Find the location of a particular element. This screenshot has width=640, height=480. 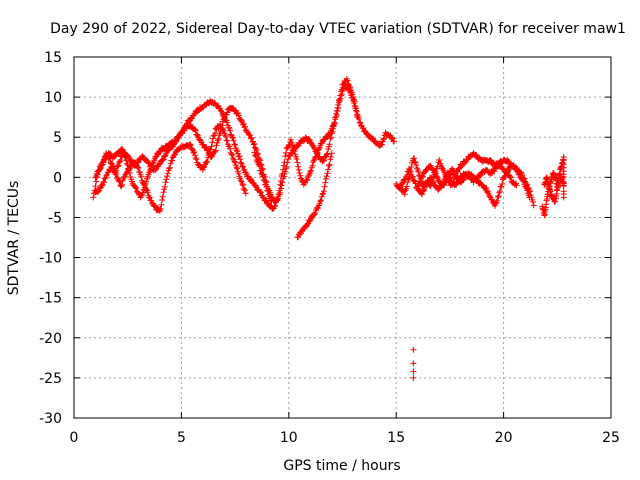

x-tick-label: 10 is located at coordinates (289, 438).